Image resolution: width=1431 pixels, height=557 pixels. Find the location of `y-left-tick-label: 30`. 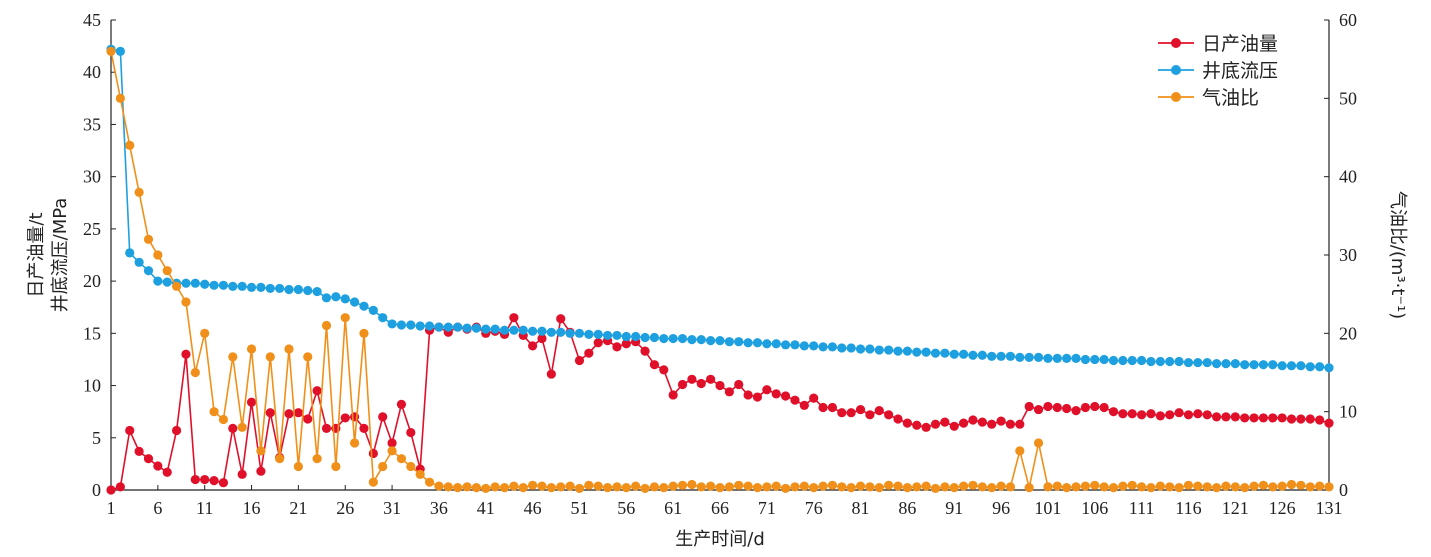

y-left-tick-label: 30 is located at coordinates (92, 177).